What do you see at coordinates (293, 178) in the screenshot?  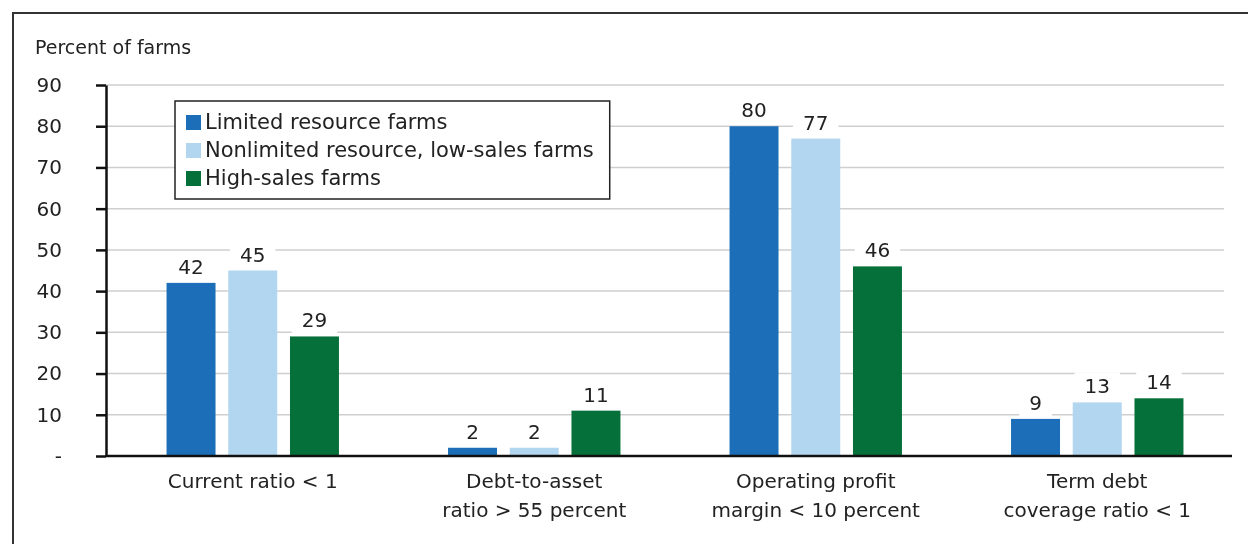 I see `legend-label: High-sales farms` at bounding box center [293, 178].